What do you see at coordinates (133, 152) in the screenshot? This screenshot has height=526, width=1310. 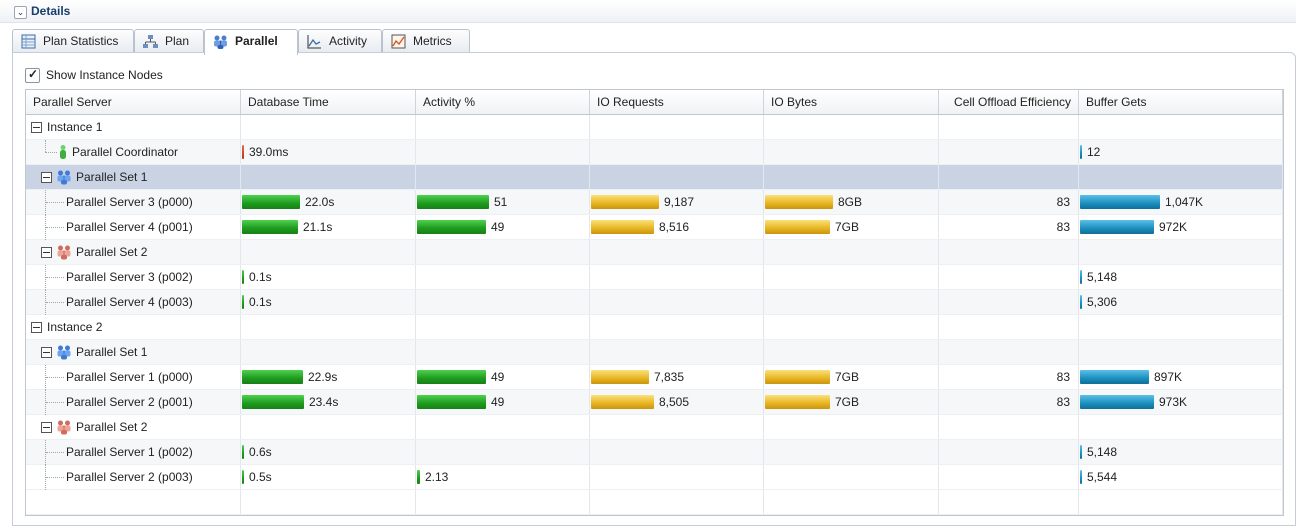 I see `cell-name: Parallel Coordinator` at bounding box center [133, 152].